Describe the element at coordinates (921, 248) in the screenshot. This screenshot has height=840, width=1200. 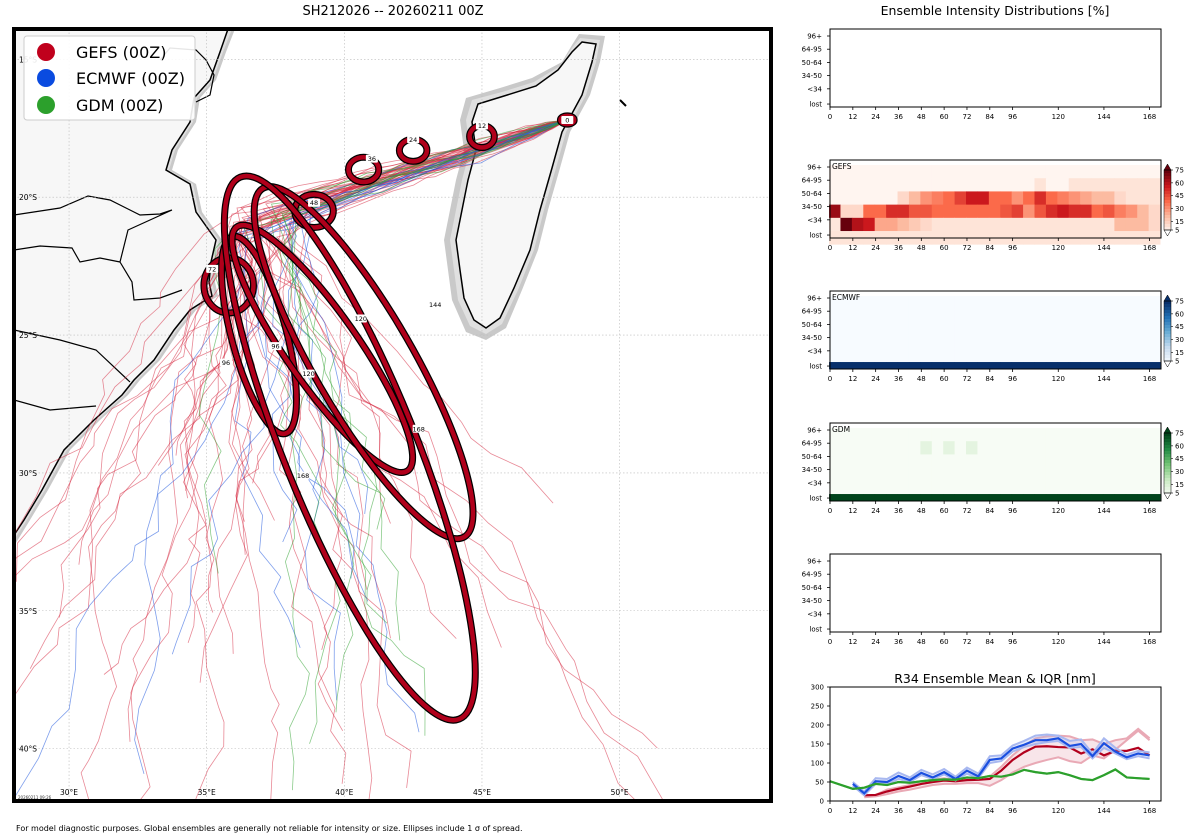
I see `x-tick-label: 48` at that location.